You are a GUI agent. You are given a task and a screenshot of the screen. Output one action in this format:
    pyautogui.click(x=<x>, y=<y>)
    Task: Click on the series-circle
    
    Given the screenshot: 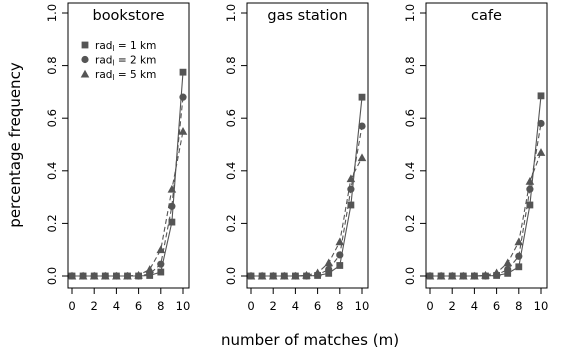 What is the action you would take?
    pyautogui.click(x=127, y=186)
    